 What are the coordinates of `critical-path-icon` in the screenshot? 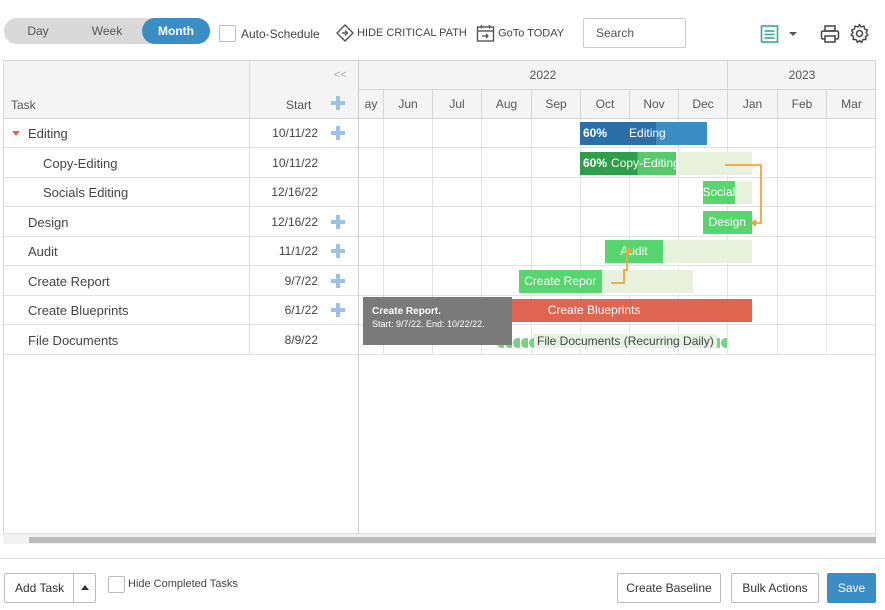 It's located at (345, 33).